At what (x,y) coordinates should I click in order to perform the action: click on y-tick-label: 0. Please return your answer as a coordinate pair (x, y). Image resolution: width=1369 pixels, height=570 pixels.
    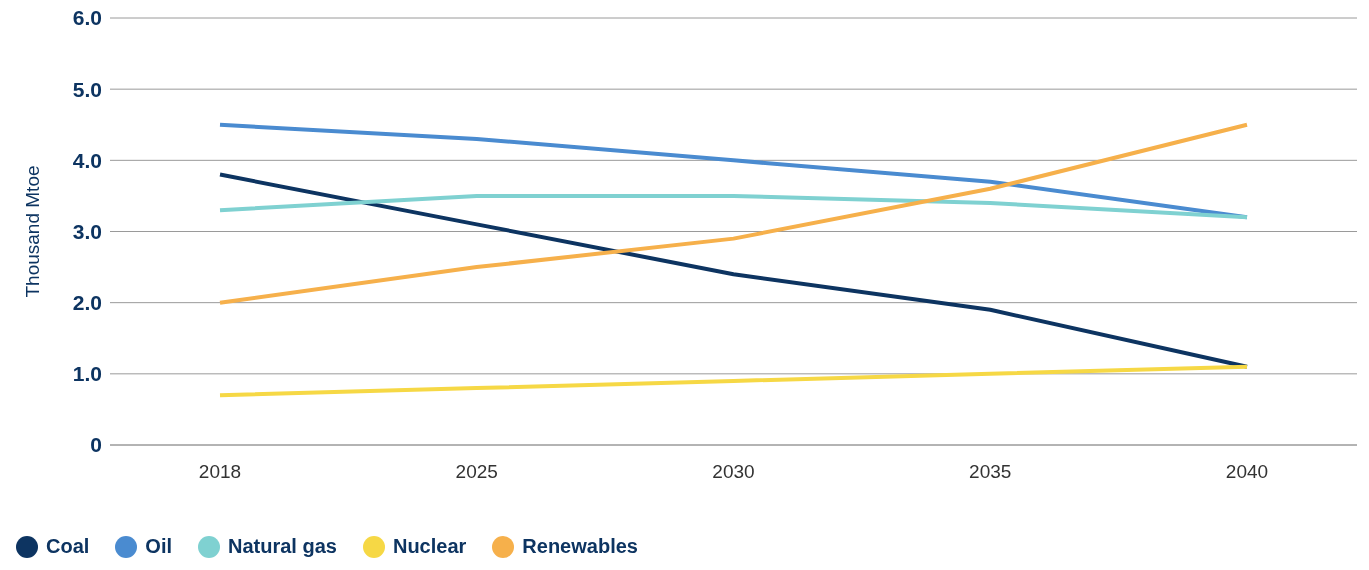
    Looking at the image, I should click on (96, 445).